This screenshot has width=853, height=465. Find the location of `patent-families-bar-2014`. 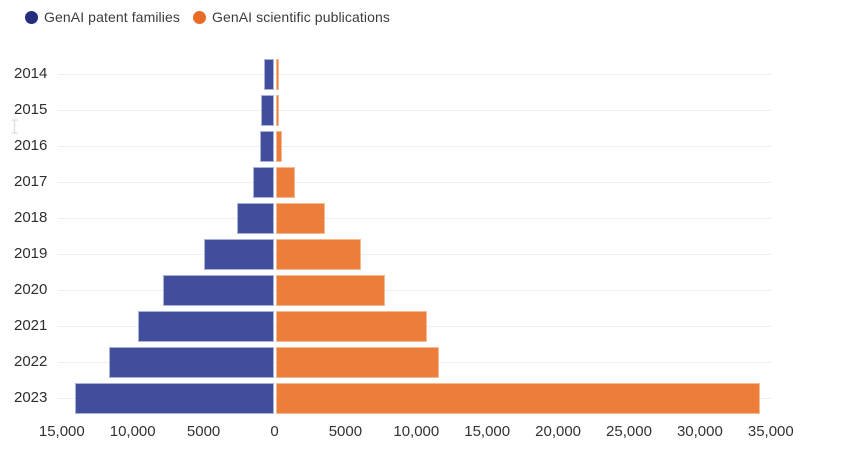

patent-families-bar-2014 is located at coordinates (269, 74).